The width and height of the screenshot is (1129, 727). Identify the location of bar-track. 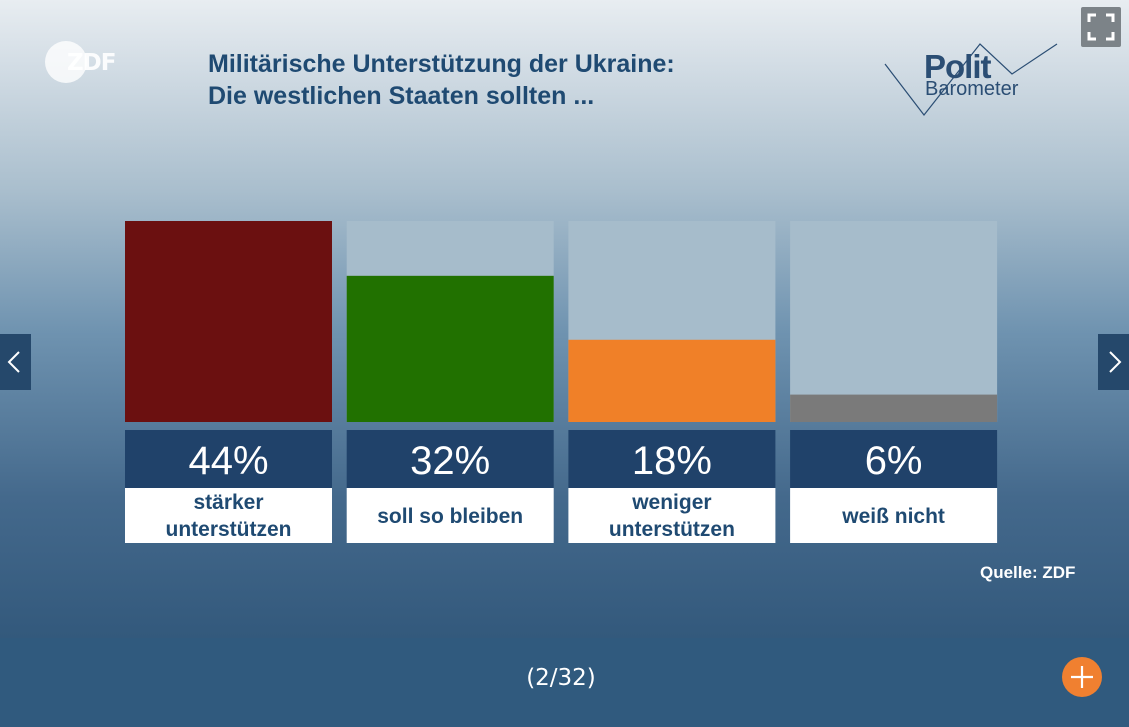
(894, 321).